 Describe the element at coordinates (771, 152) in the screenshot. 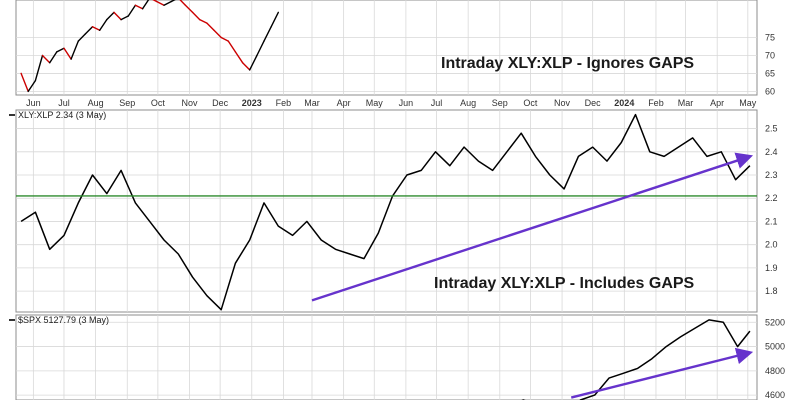

I see `y-tick-label: 2.4` at that location.